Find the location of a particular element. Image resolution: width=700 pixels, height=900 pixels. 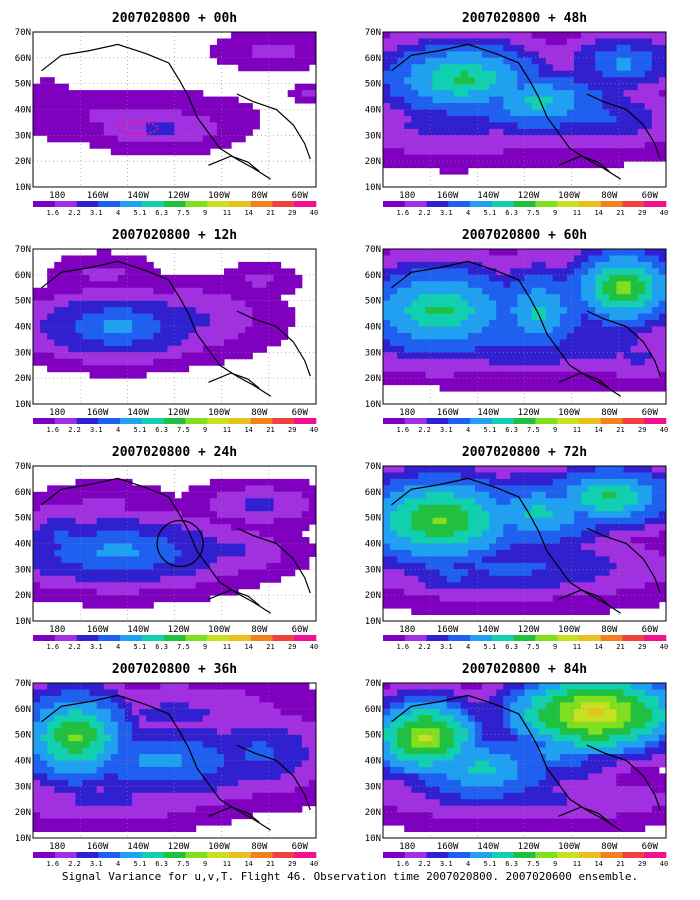

colorbar-swatch is located at coordinates (174, 204).